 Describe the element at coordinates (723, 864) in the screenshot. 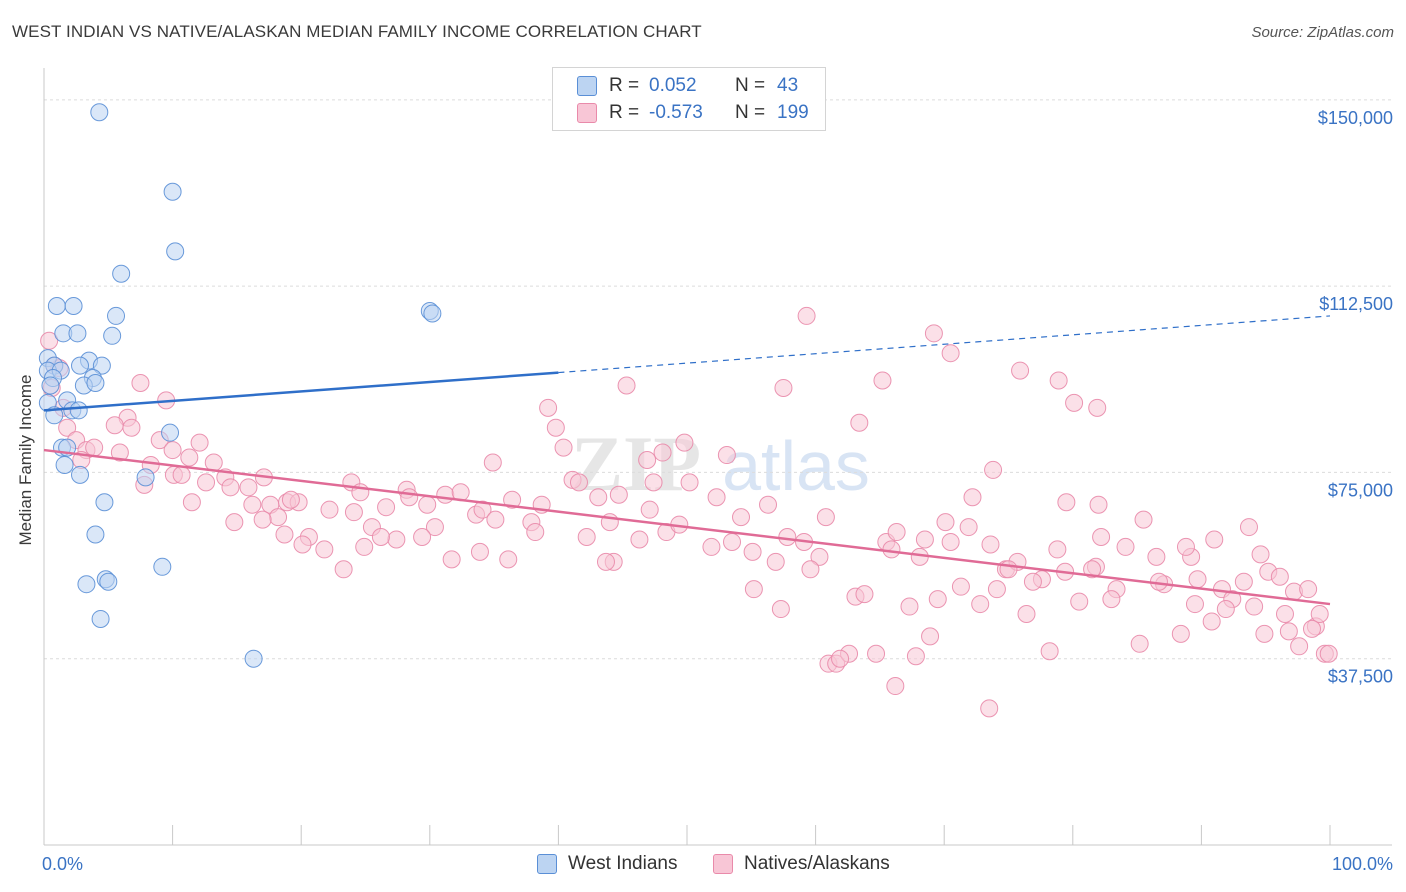

I see `natives-legend-swatch` at that location.